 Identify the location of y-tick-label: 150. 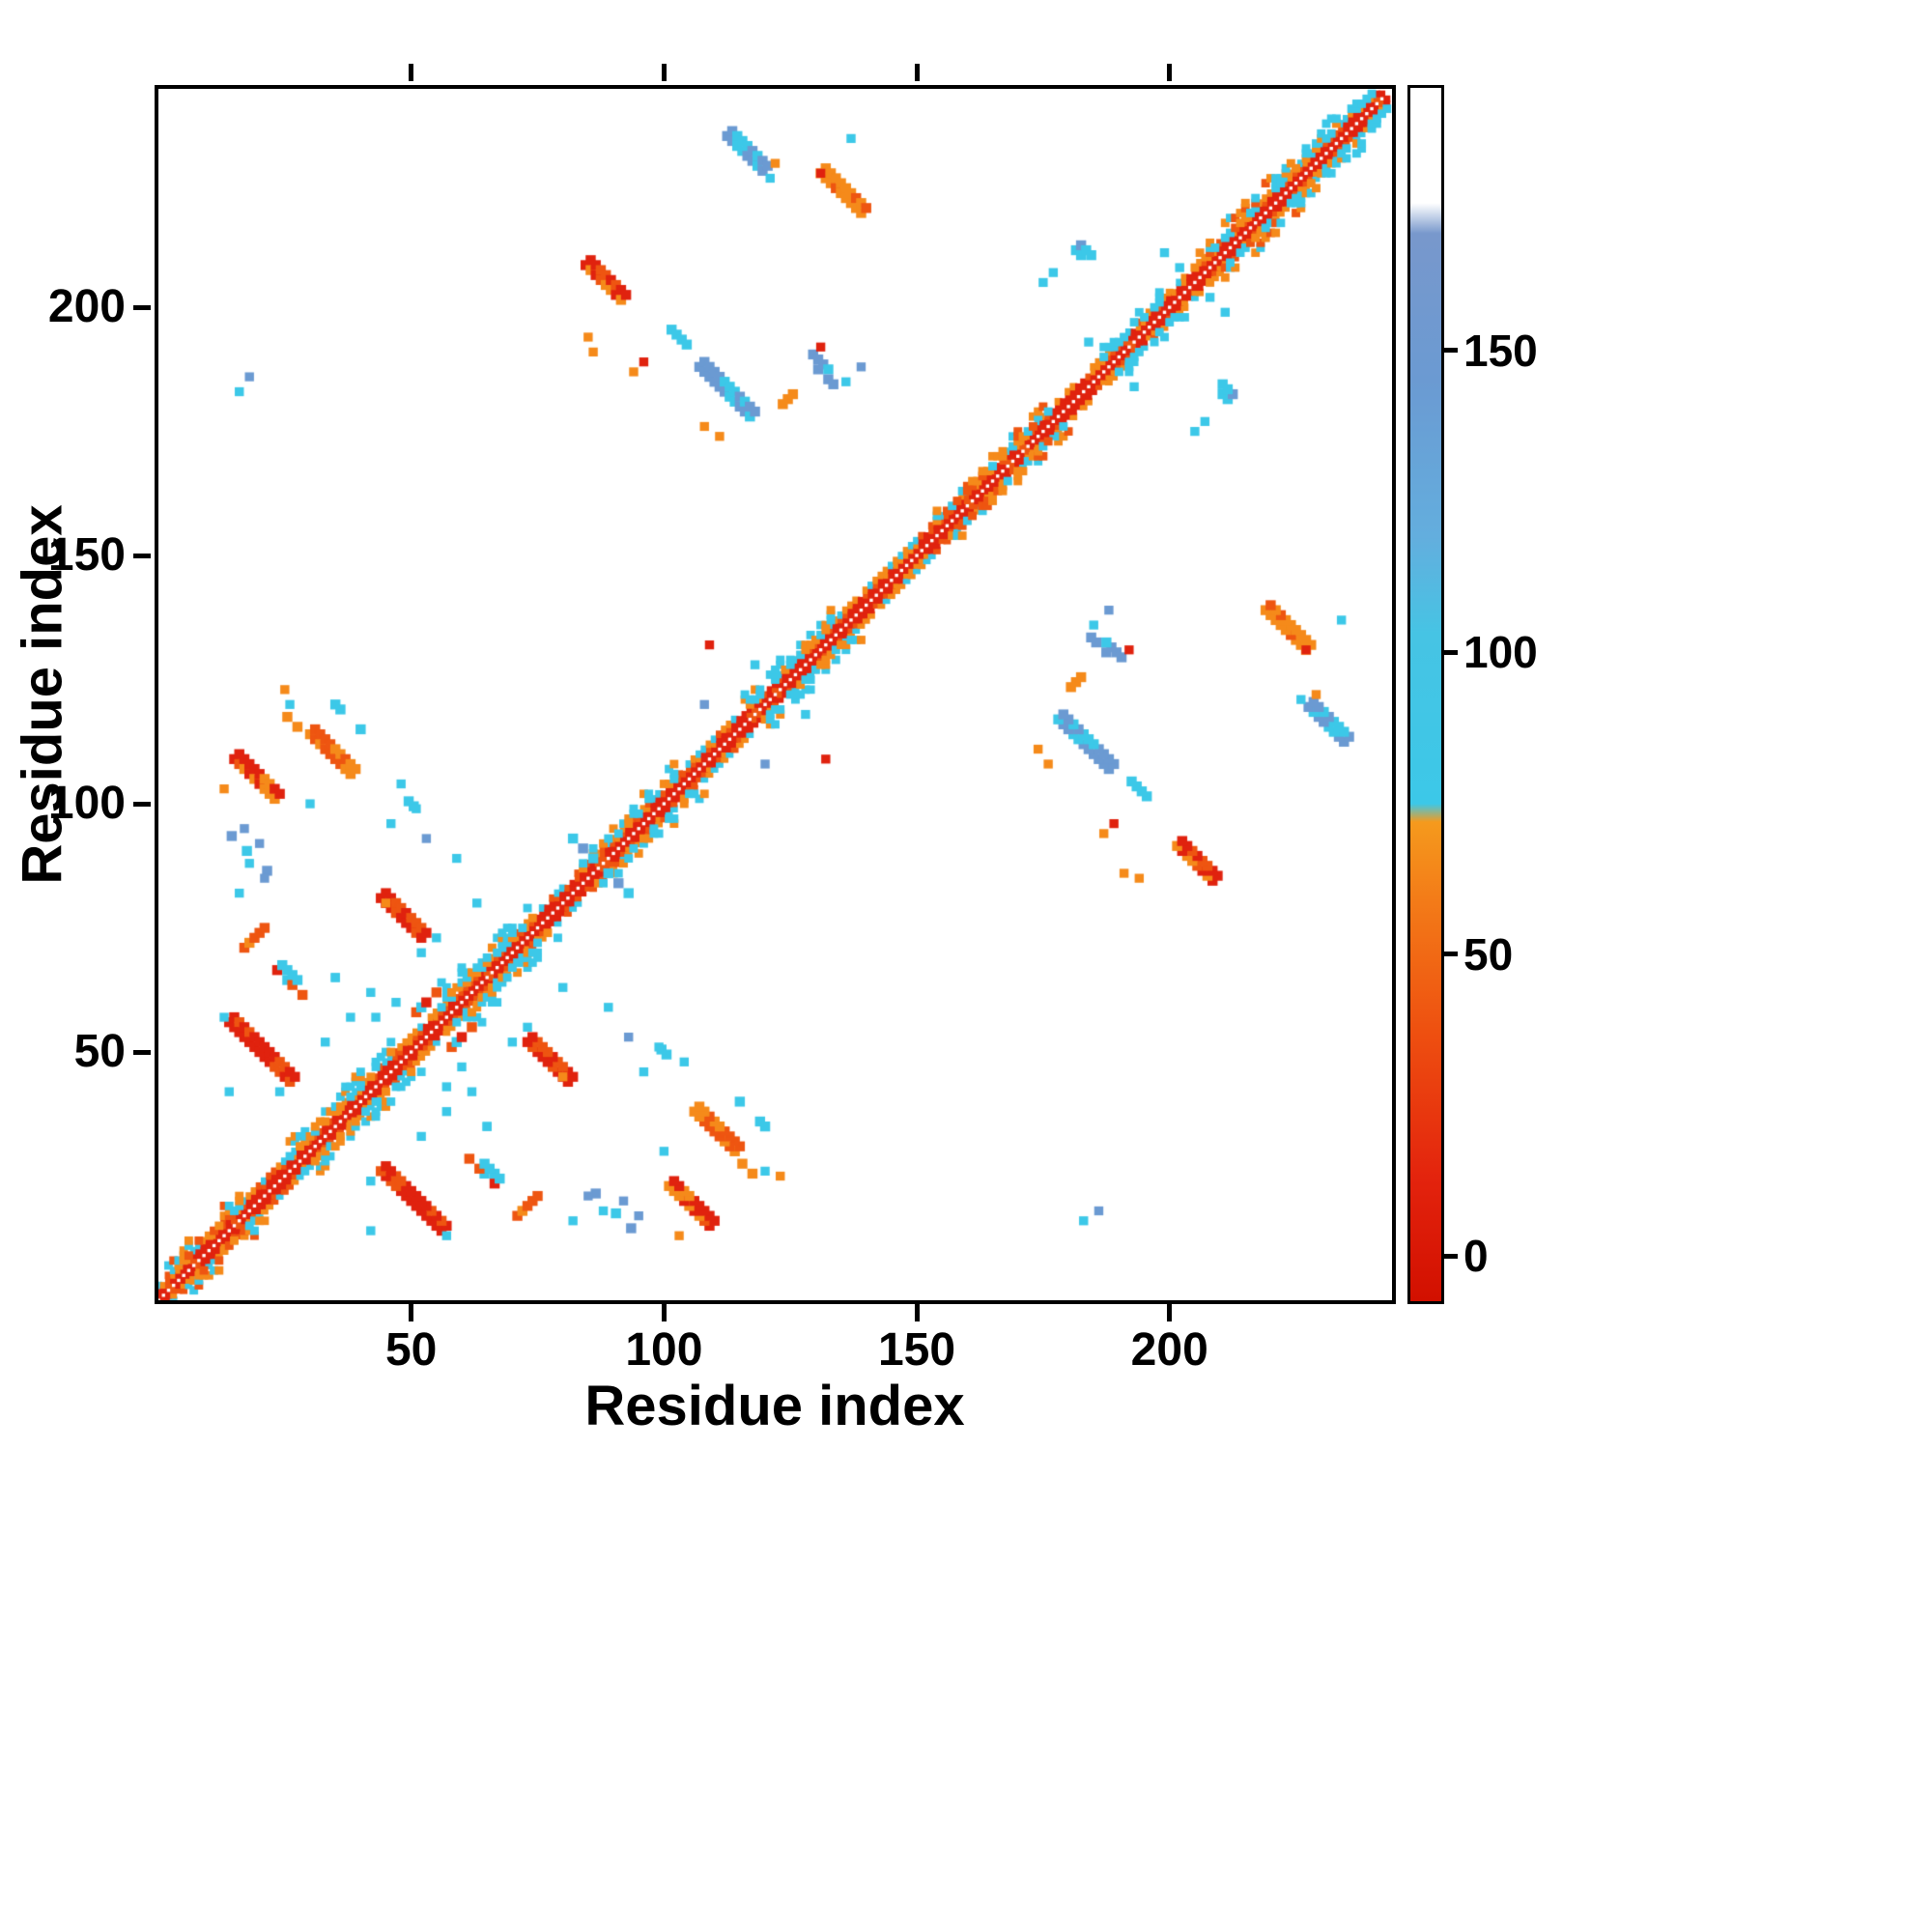
(86, 555).